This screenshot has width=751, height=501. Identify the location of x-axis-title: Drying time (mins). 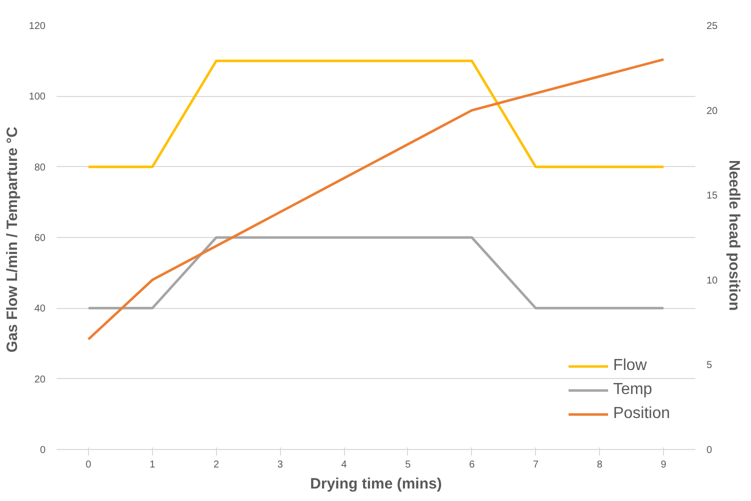
(376, 484).